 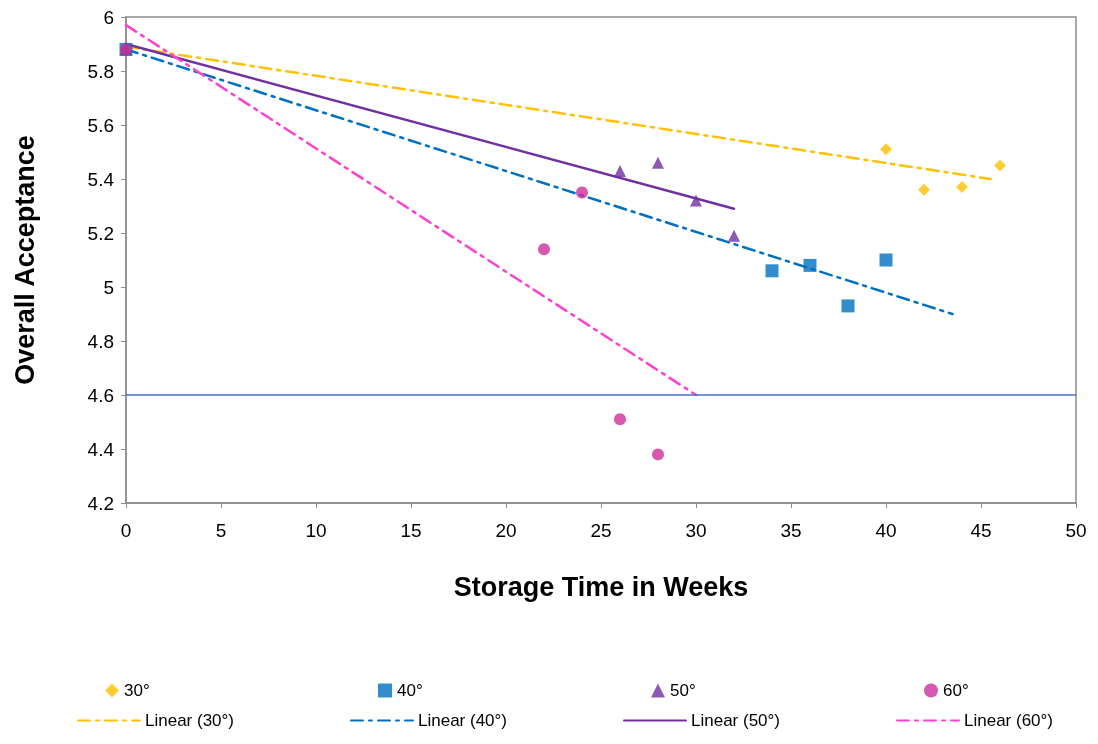 What do you see at coordinates (601, 530) in the screenshot?
I see `x-tick-label: 25` at bounding box center [601, 530].